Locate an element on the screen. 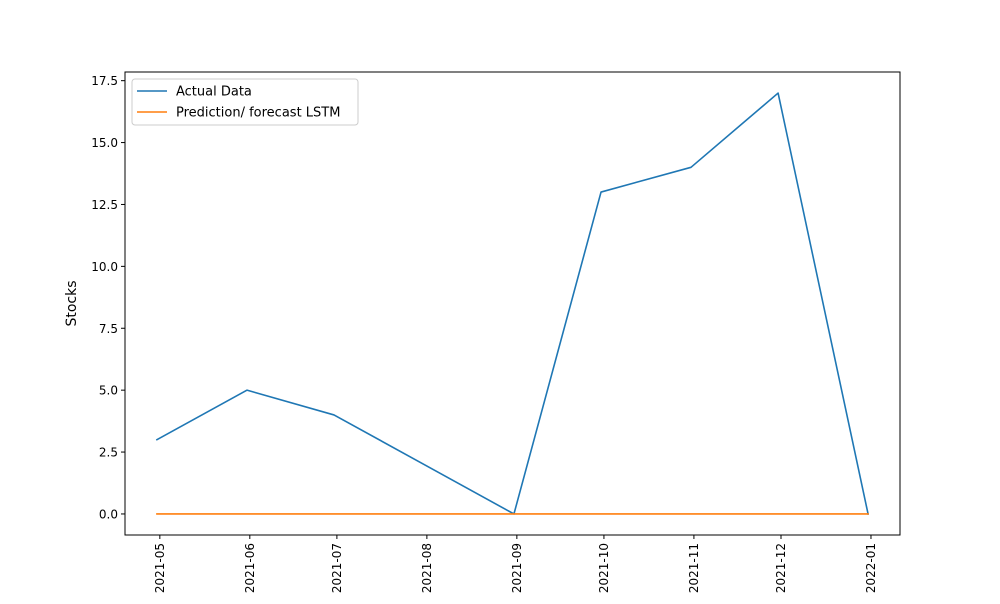 This screenshot has height=604, width=1000. y-tick-label: 7.5 is located at coordinates (108, 329).